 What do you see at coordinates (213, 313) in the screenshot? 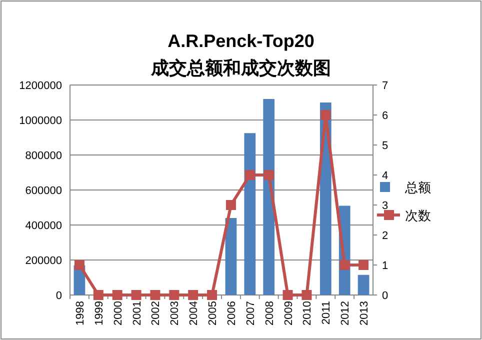
I see `x-tick-label: 2005` at bounding box center [213, 313].